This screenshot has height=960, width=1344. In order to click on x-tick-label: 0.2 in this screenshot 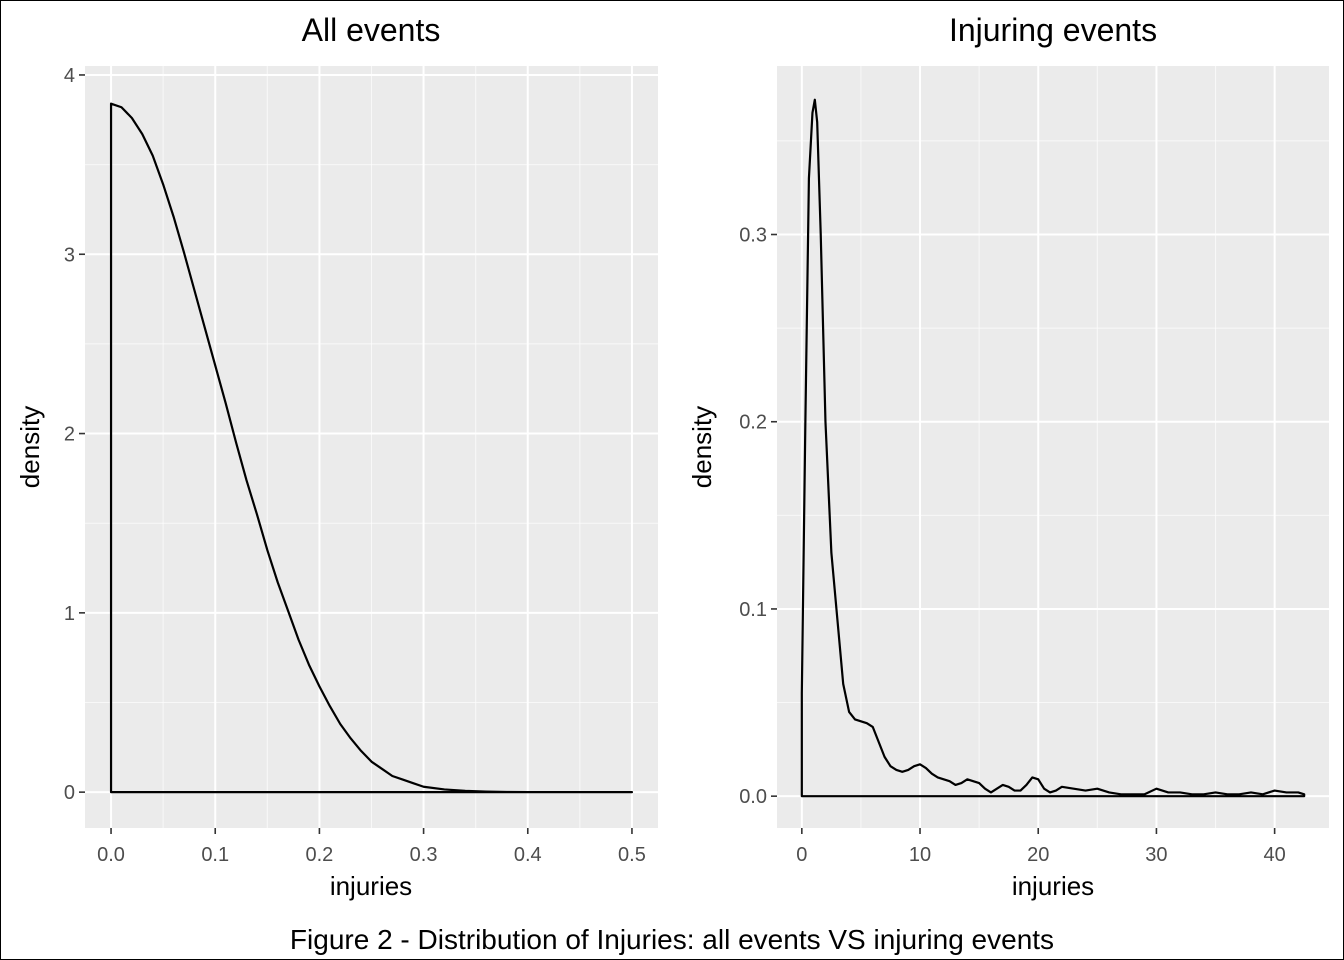, I will do `click(320, 855)`.